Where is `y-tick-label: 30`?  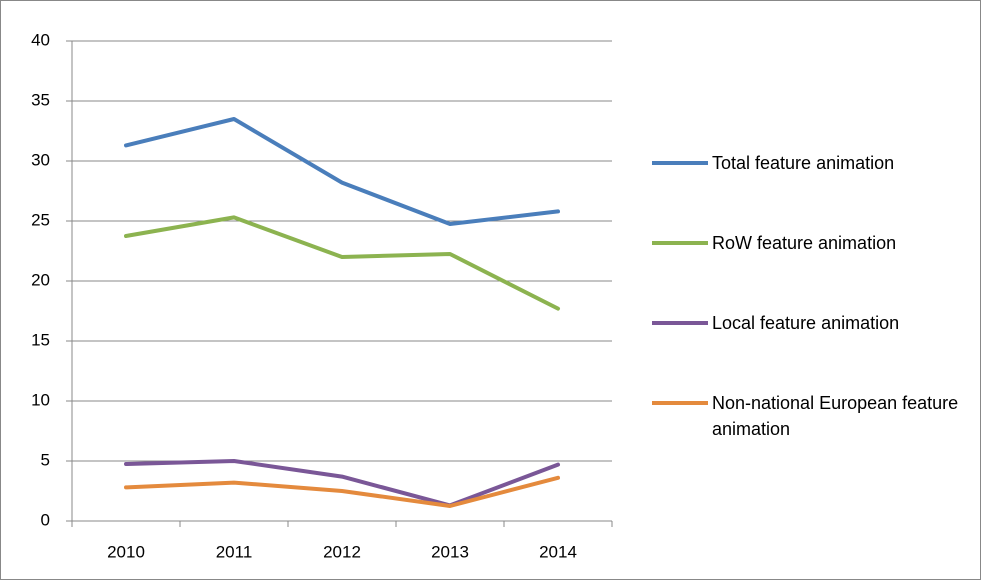
y-tick-label: 30 is located at coordinates (40, 159).